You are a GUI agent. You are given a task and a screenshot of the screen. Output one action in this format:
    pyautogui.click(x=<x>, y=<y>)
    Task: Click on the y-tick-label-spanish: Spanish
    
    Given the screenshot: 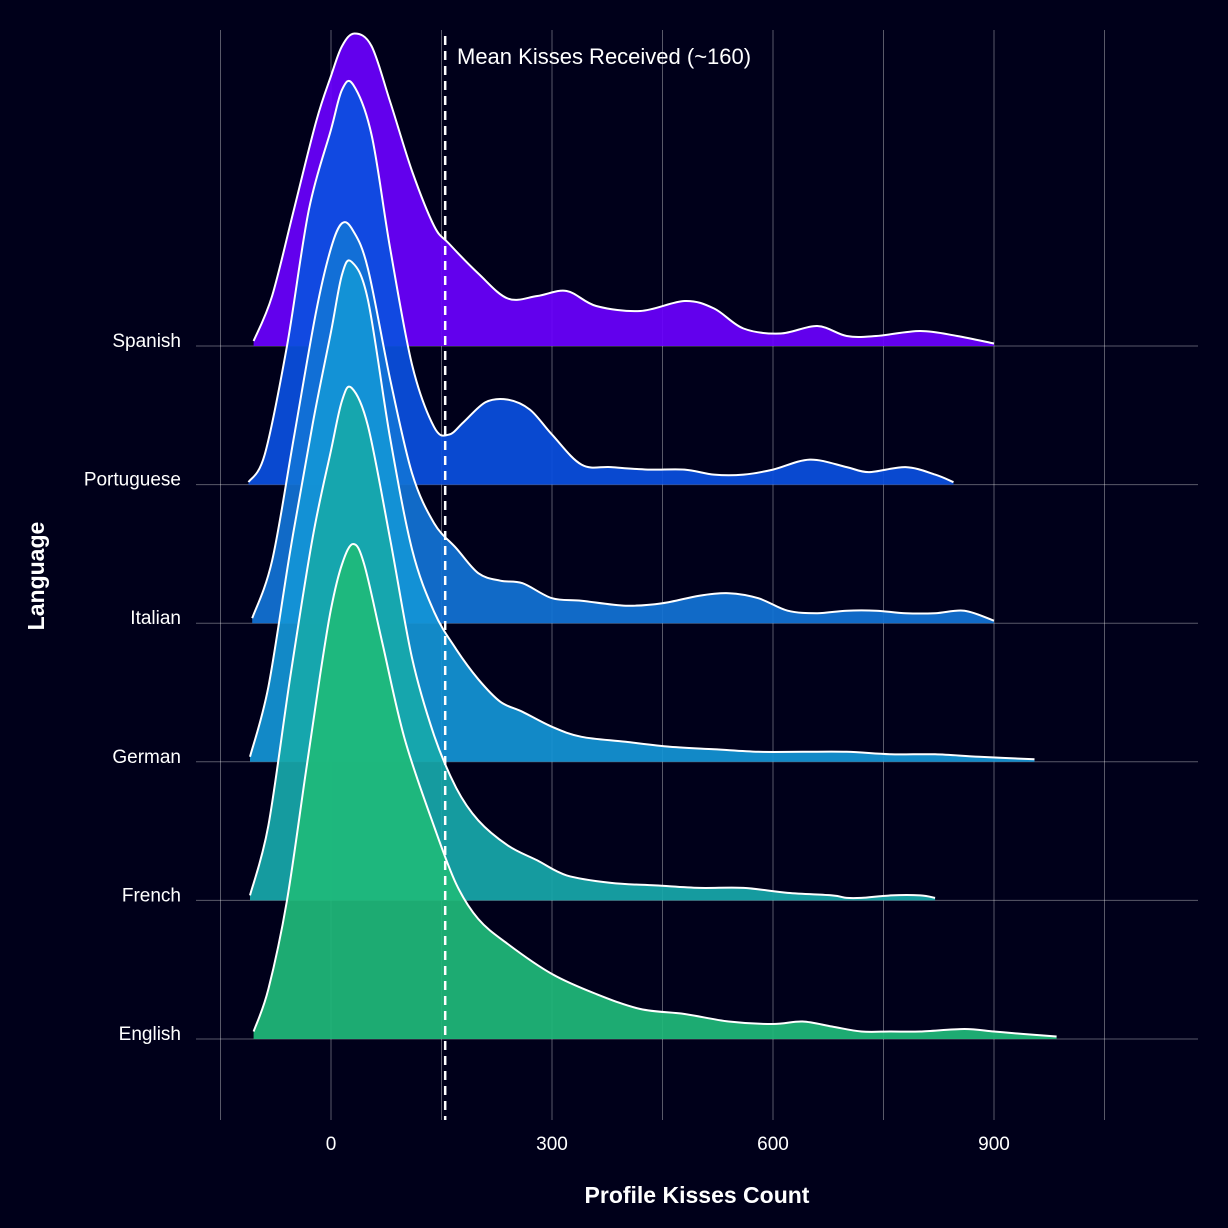 What is the action you would take?
    pyautogui.click(x=146, y=341)
    